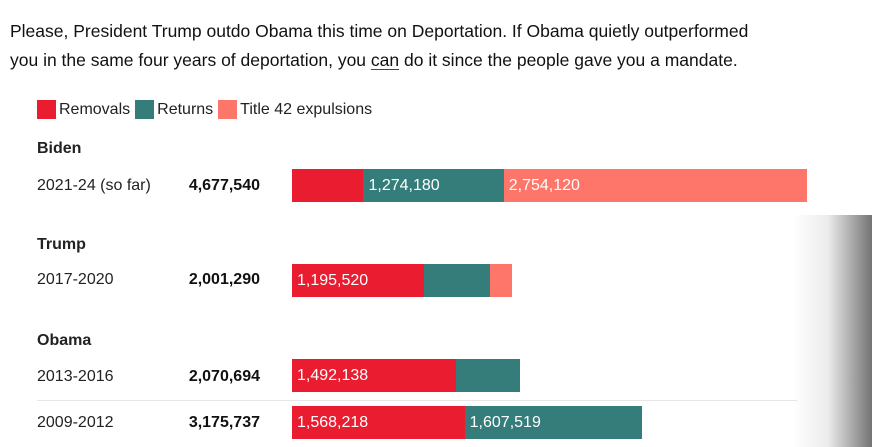 Image resolution: width=872 pixels, height=447 pixels. Describe the element at coordinates (145, 109) in the screenshot. I see `legend-swatch-returns` at that location.